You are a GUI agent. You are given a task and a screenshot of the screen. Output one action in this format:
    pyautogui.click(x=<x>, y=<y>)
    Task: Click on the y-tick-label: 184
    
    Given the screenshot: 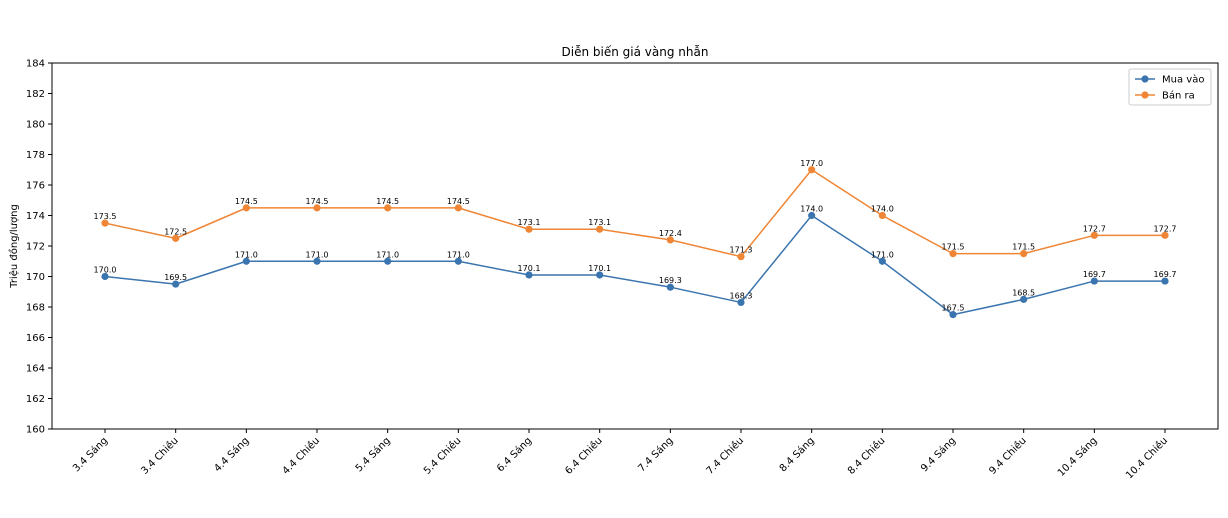 What is the action you would take?
    pyautogui.click(x=35, y=64)
    